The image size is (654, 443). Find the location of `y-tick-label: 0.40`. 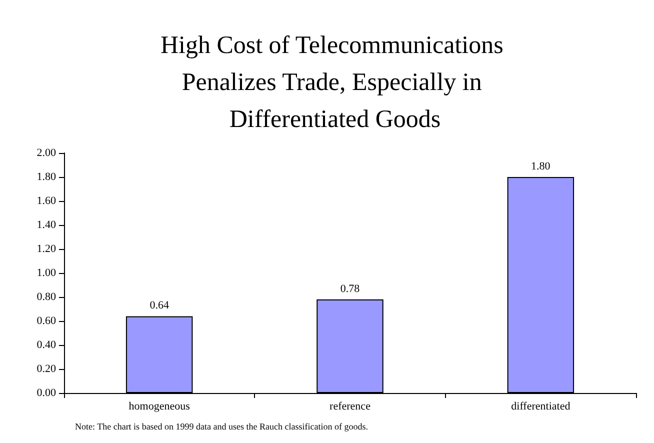

y-tick-label: 0.40 is located at coordinates (46, 345).